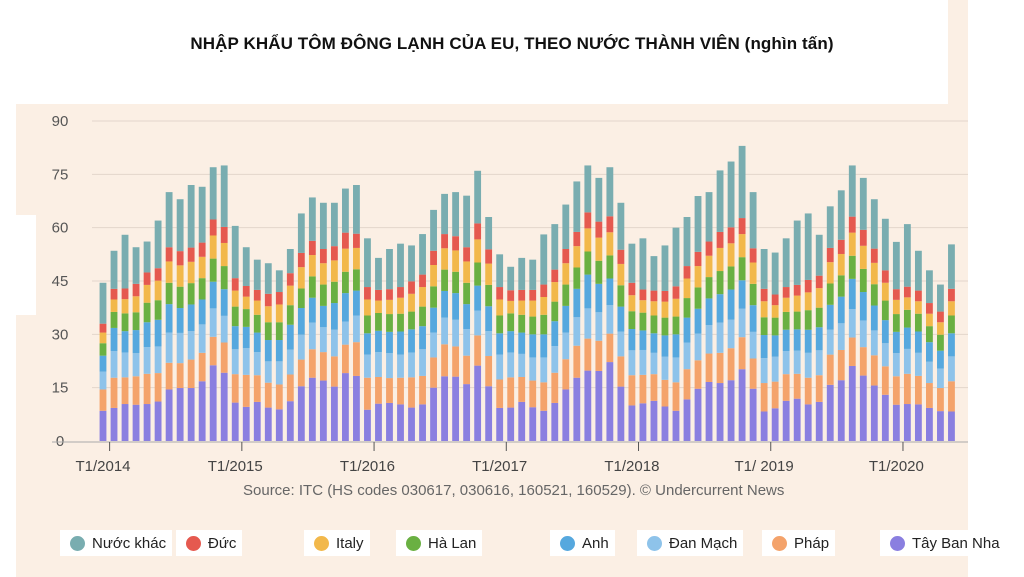 The width and height of the screenshot is (1024, 577). What do you see at coordinates (129, 543) in the screenshot?
I see `legend-label: Nước khác` at bounding box center [129, 543].